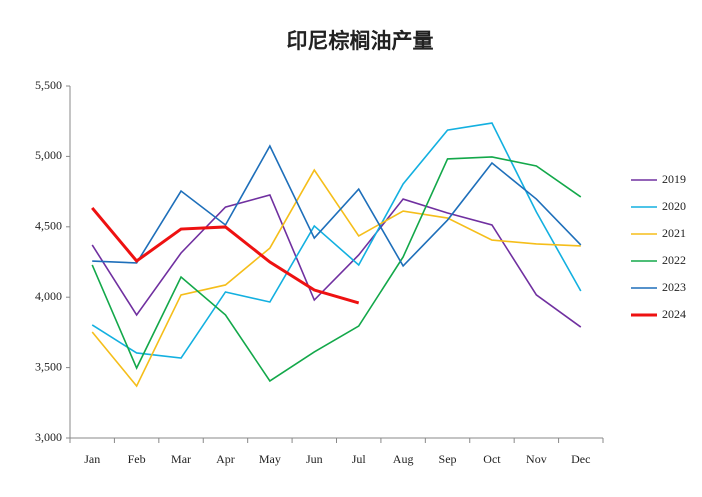 This screenshot has width=702, height=497. Describe the element at coordinates (314, 459) in the screenshot. I see `x-tick-label: Jun` at that location.